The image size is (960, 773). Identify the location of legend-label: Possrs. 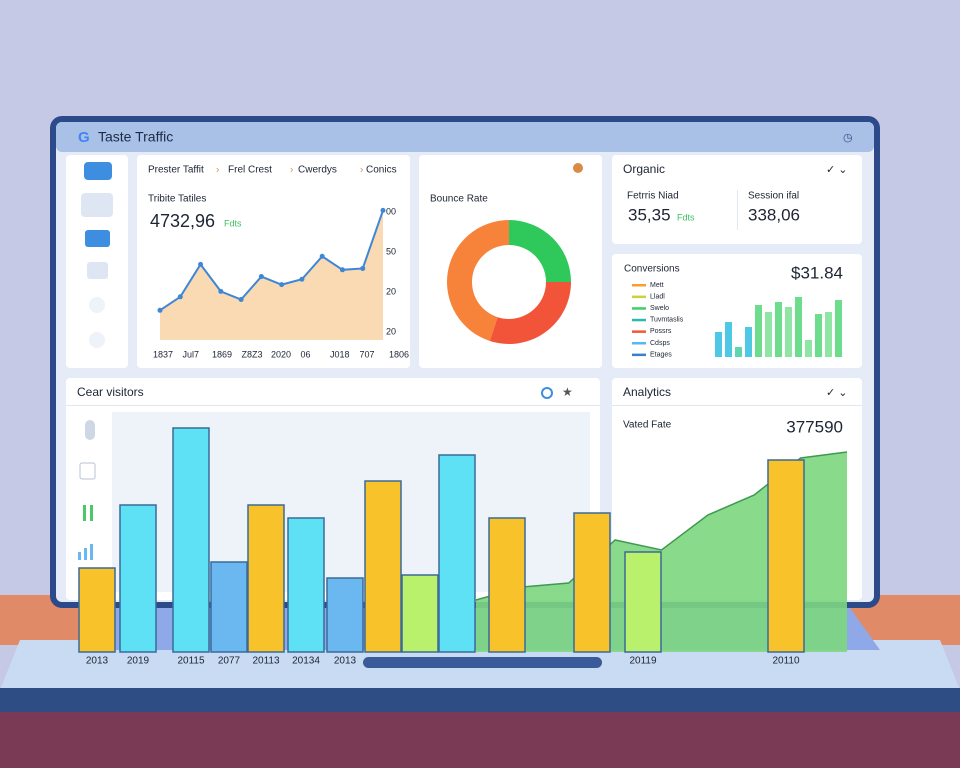
(661, 331).